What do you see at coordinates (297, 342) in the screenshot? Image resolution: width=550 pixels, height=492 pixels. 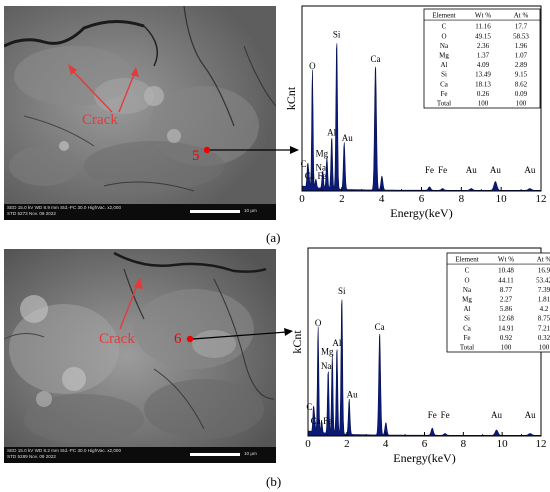 I see `y-axis-label-b: kCnt` at bounding box center [297, 342].